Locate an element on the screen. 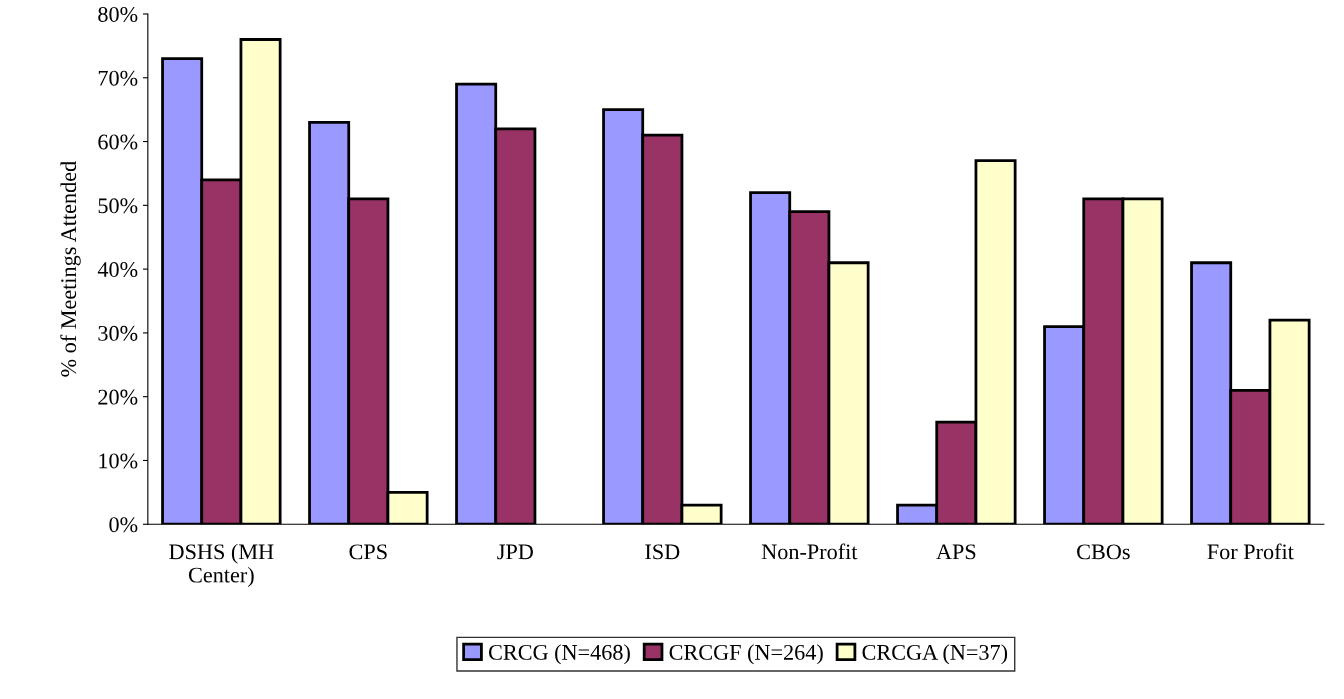 This screenshot has height=699, width=1344. x-tick-label: JPD is located at coordinates (515, 552).